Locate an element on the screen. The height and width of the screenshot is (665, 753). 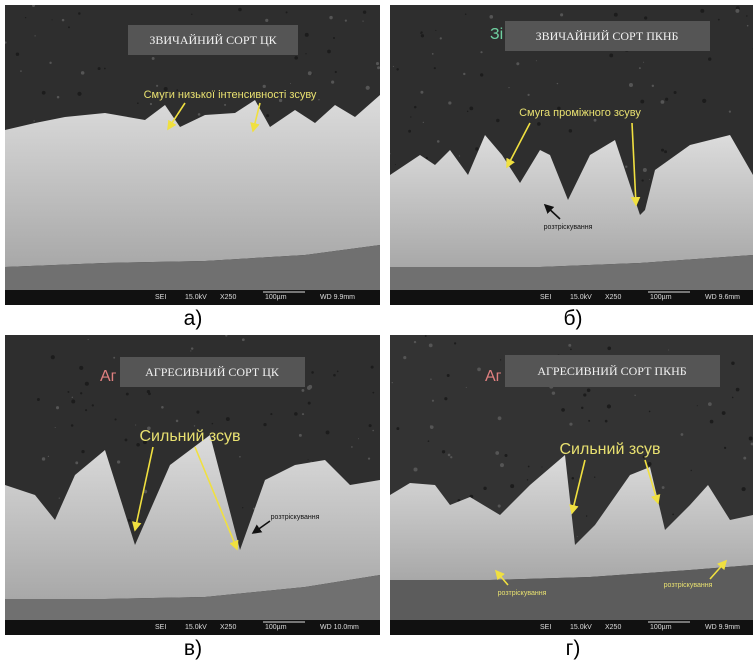
partial-label: Зі is located at coordinates (496, 34).